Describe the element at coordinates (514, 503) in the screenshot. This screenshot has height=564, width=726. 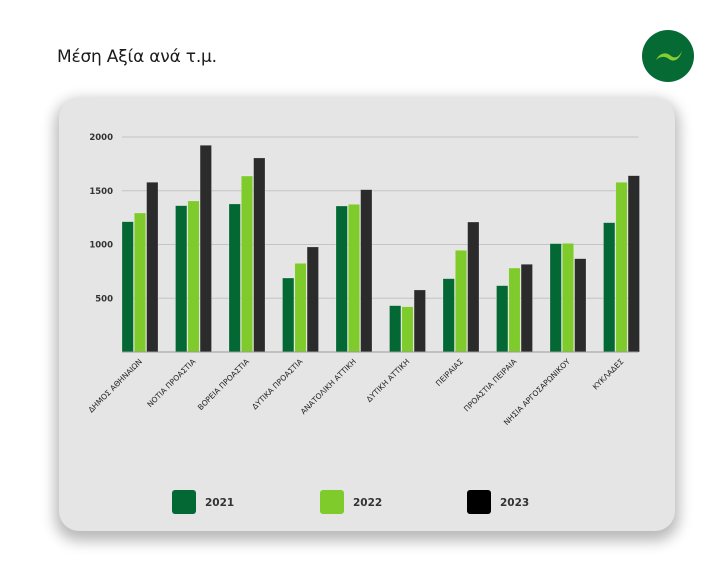
I see `legend-label: 2023` at that location.